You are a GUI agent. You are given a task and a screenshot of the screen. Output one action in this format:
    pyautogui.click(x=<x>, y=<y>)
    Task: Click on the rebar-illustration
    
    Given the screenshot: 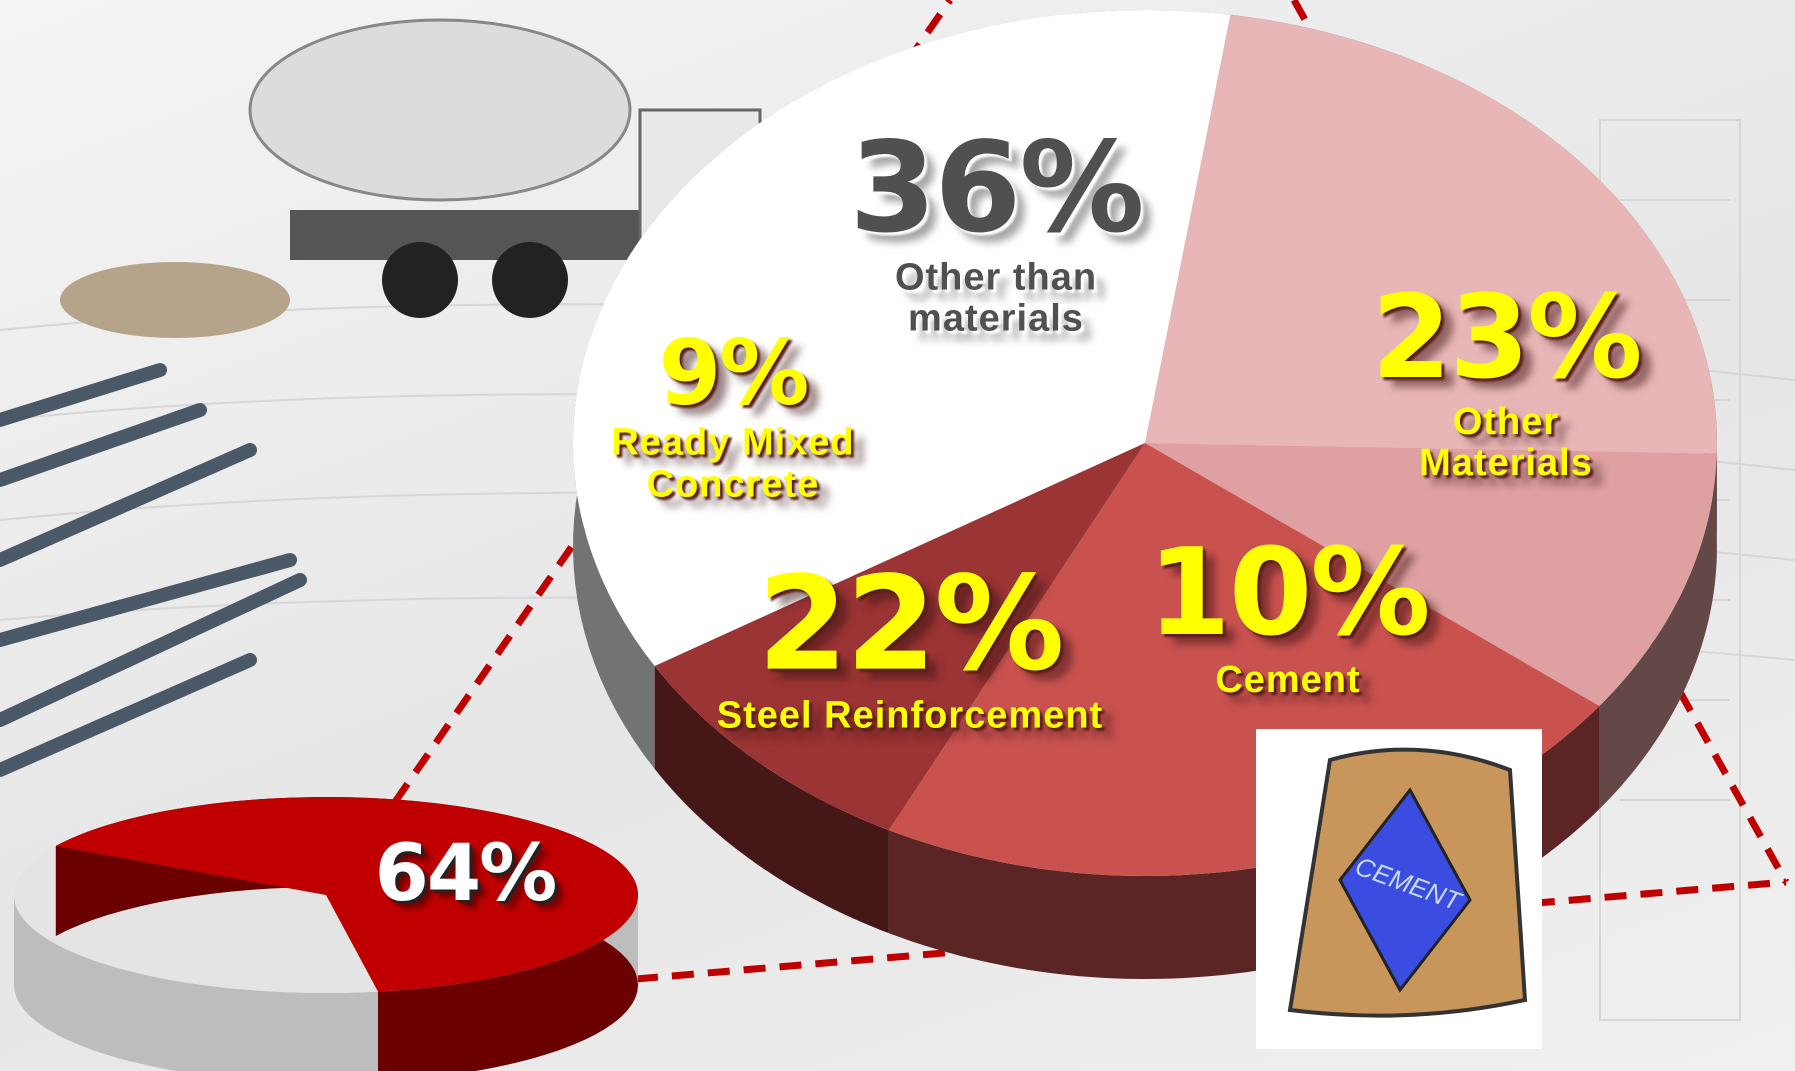 What is the action you would take?
    pyautogui.click(x=153, y=570)
    